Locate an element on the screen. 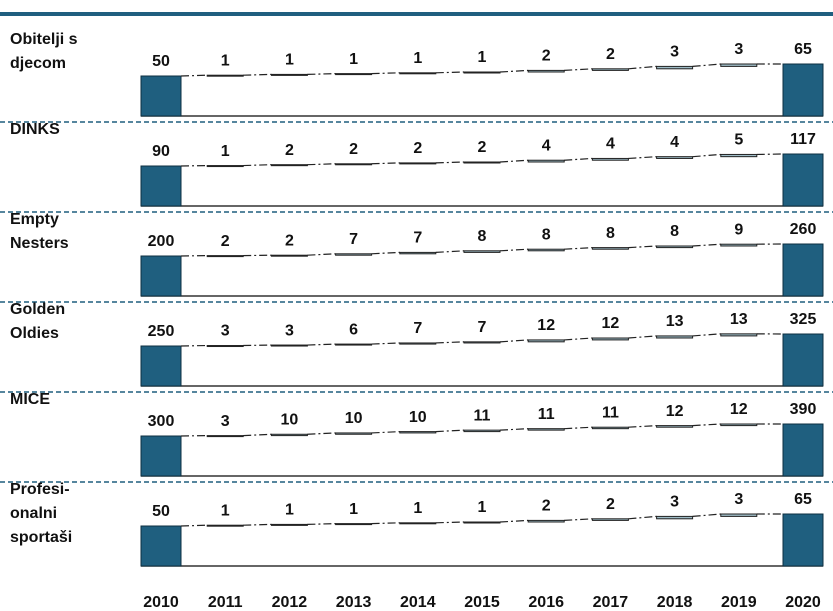  value-label: 11 is located at coordinates (610, 412).